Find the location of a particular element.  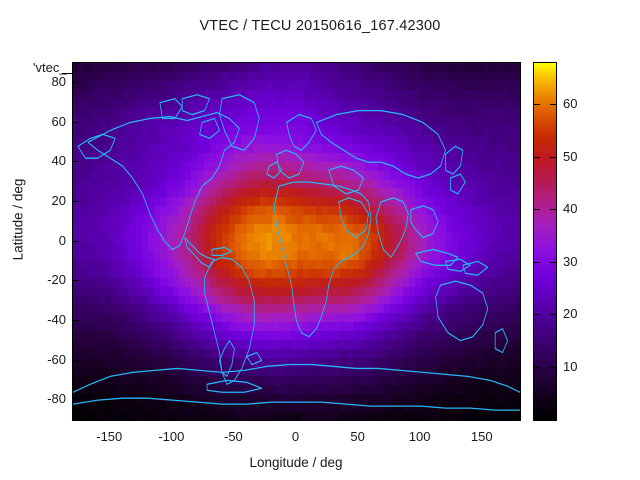

y-tick-label: 60 is located at coordinates (58, 121).